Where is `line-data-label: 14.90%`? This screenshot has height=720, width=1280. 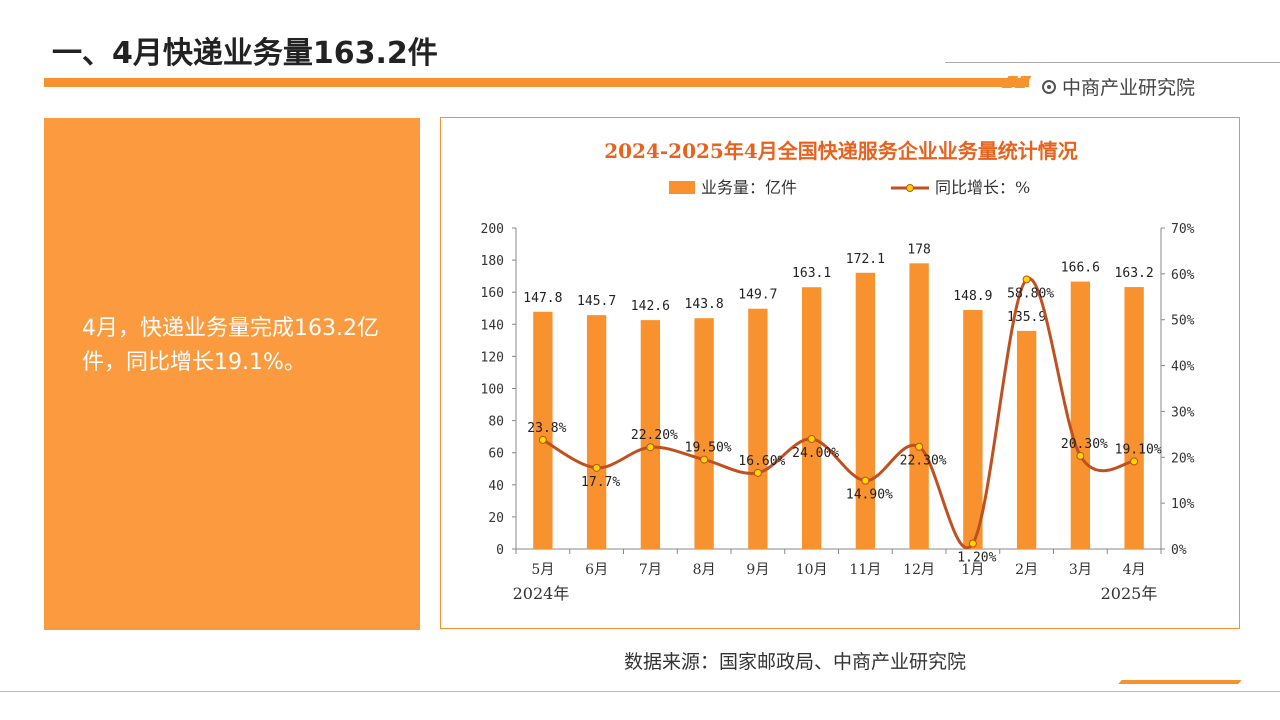 line-data-label: 14.90% is located at coordinates (869, 495).